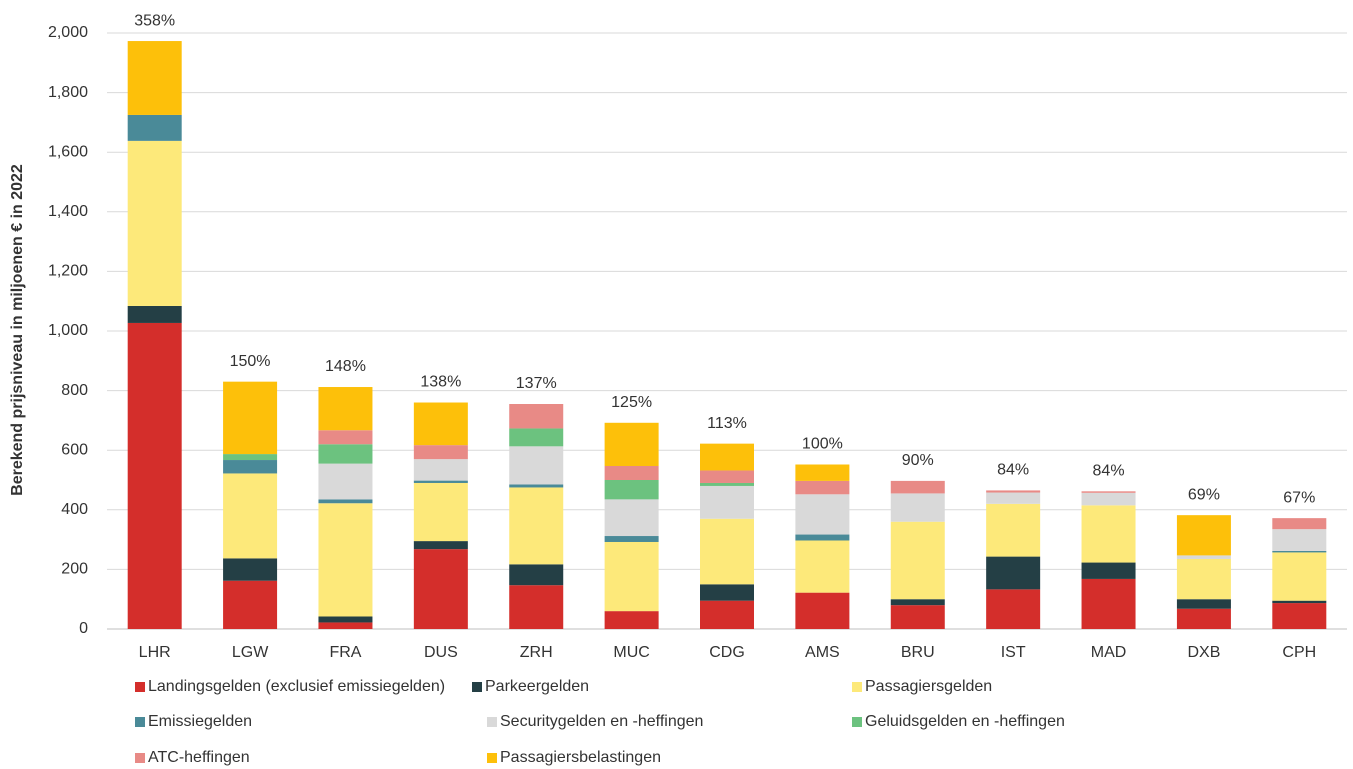 The image size is (1353, 769). I want to click on x-tick-label: ZRH, so click(536, 652).